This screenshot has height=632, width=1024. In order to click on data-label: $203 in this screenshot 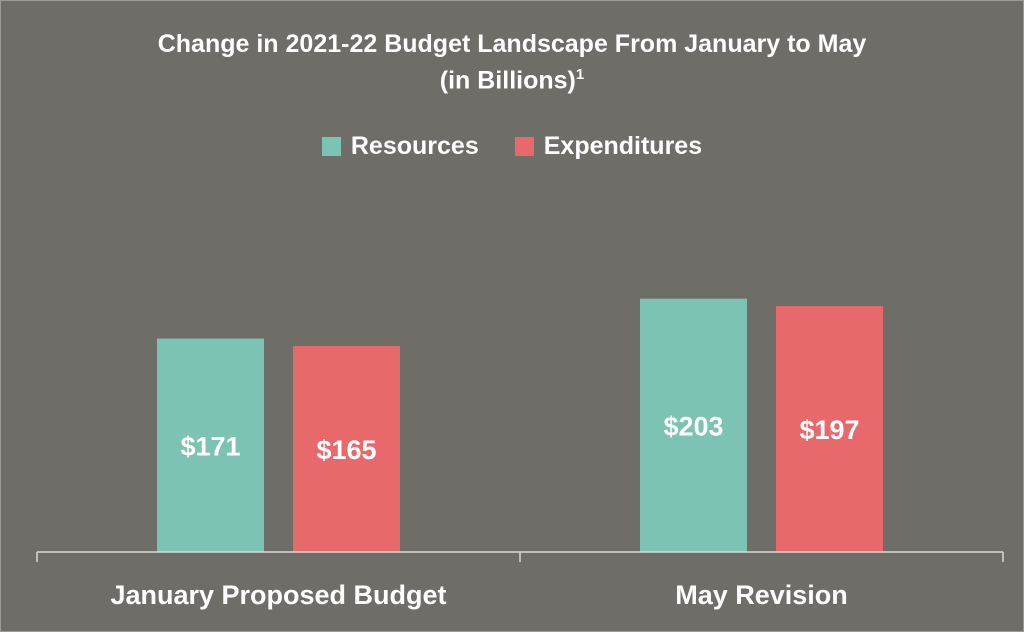, I will do `click(693, 426)`.